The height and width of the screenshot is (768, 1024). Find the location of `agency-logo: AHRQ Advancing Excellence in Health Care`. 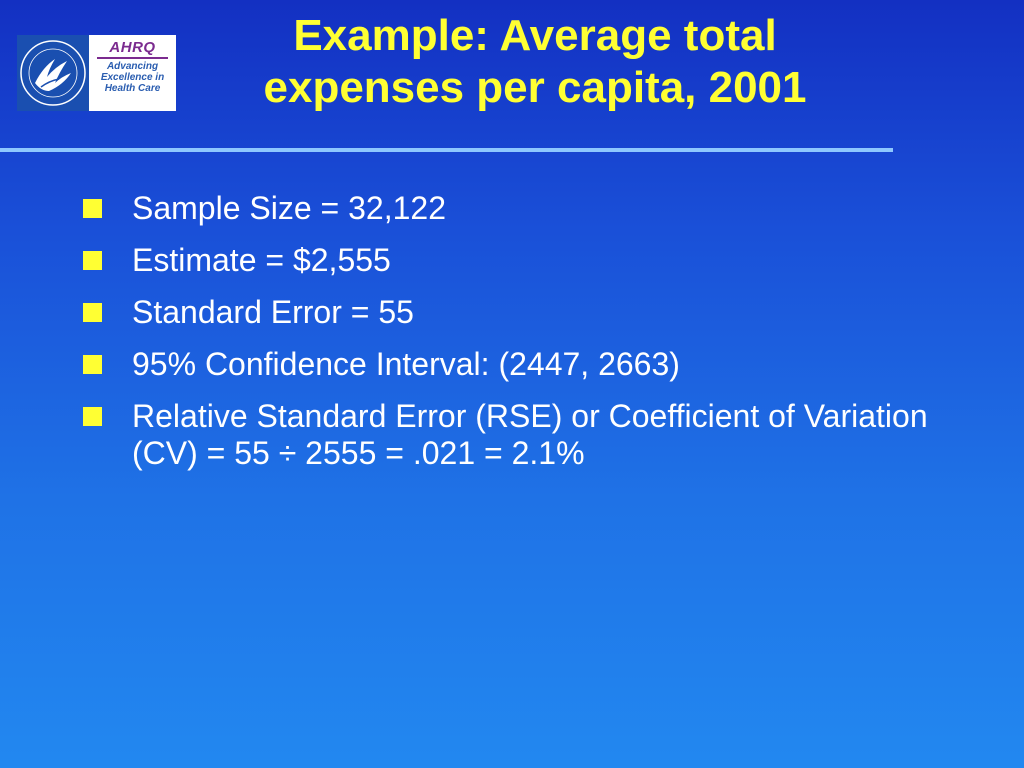

agency-logo: AHRQ Advancing Excellence in Health Care is located at coordinates (96, 73).